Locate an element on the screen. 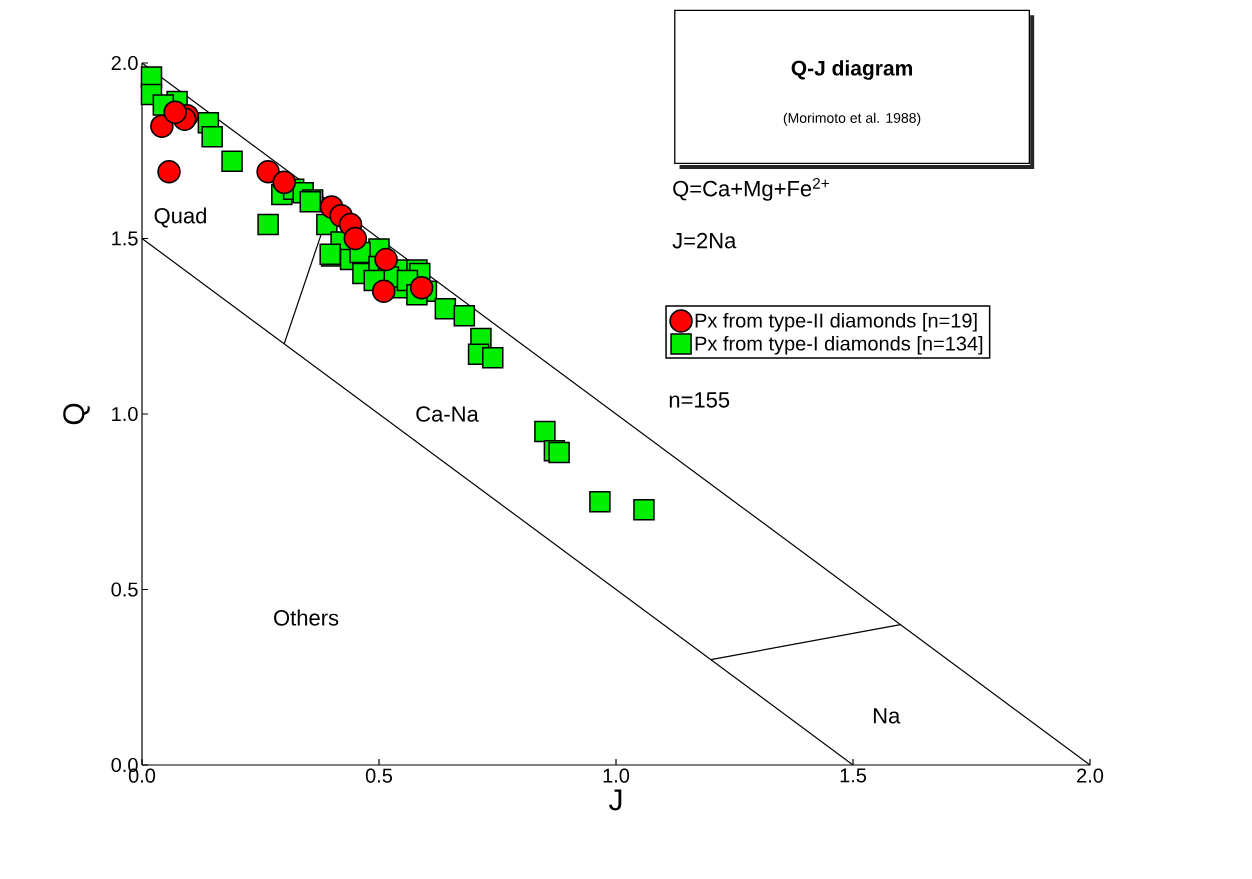  y-tick-label: 0.5 is located at coordinates (124, 589).